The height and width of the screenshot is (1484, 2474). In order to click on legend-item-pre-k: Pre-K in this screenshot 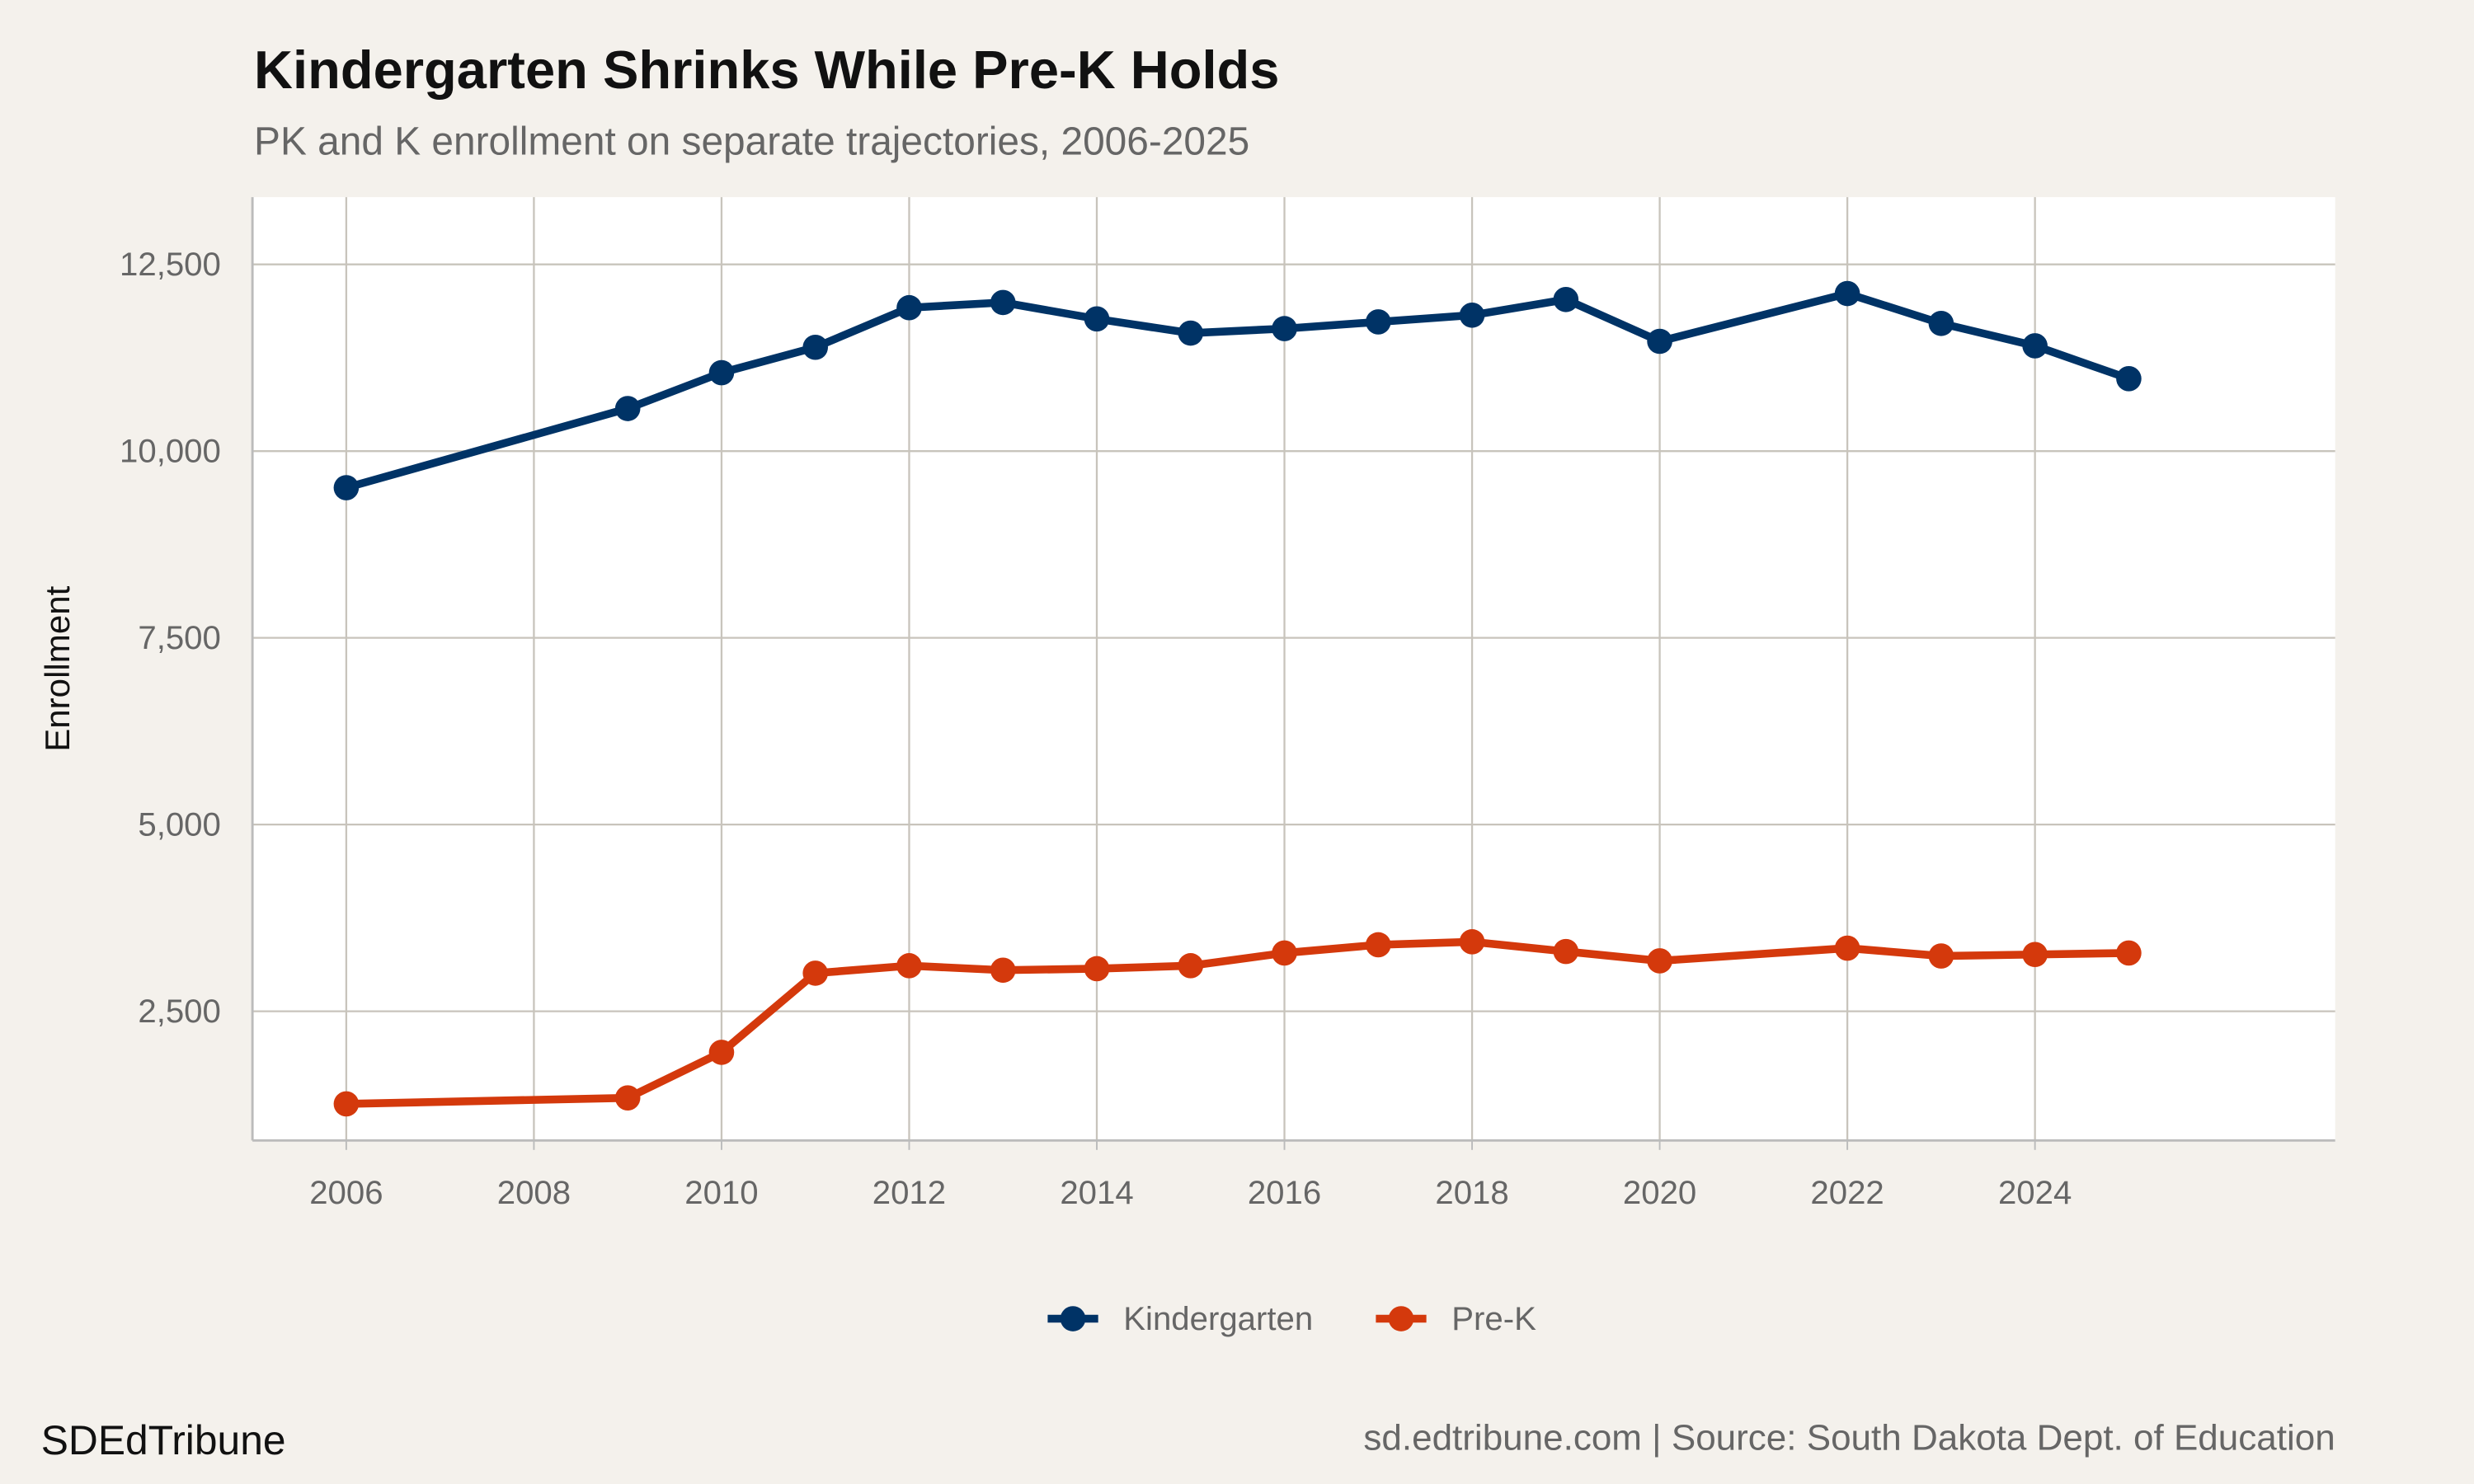, I will do `click(1456, 1318)`.